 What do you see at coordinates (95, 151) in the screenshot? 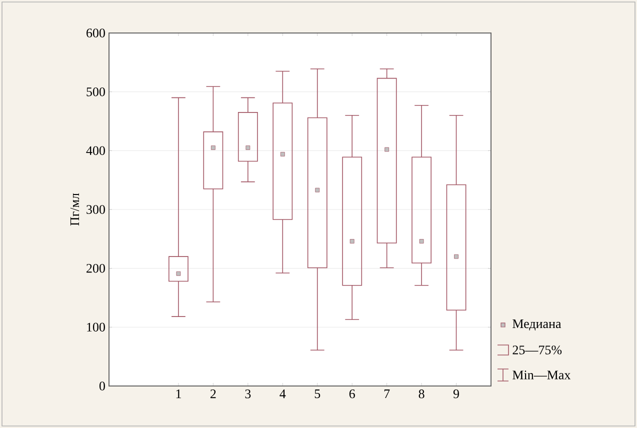
I see `y-tick-label: 400` at bounding box center [95, 151].